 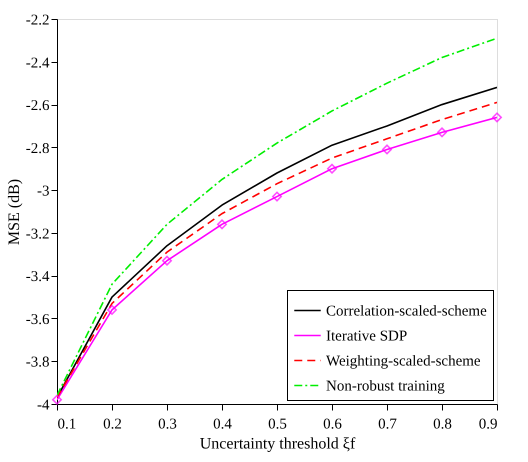 What do you see at coordinates (278, 444) in the screenshot?
I see `x-axis-title: Uncertainty threshold ξf` at bounding box center [278, 444].